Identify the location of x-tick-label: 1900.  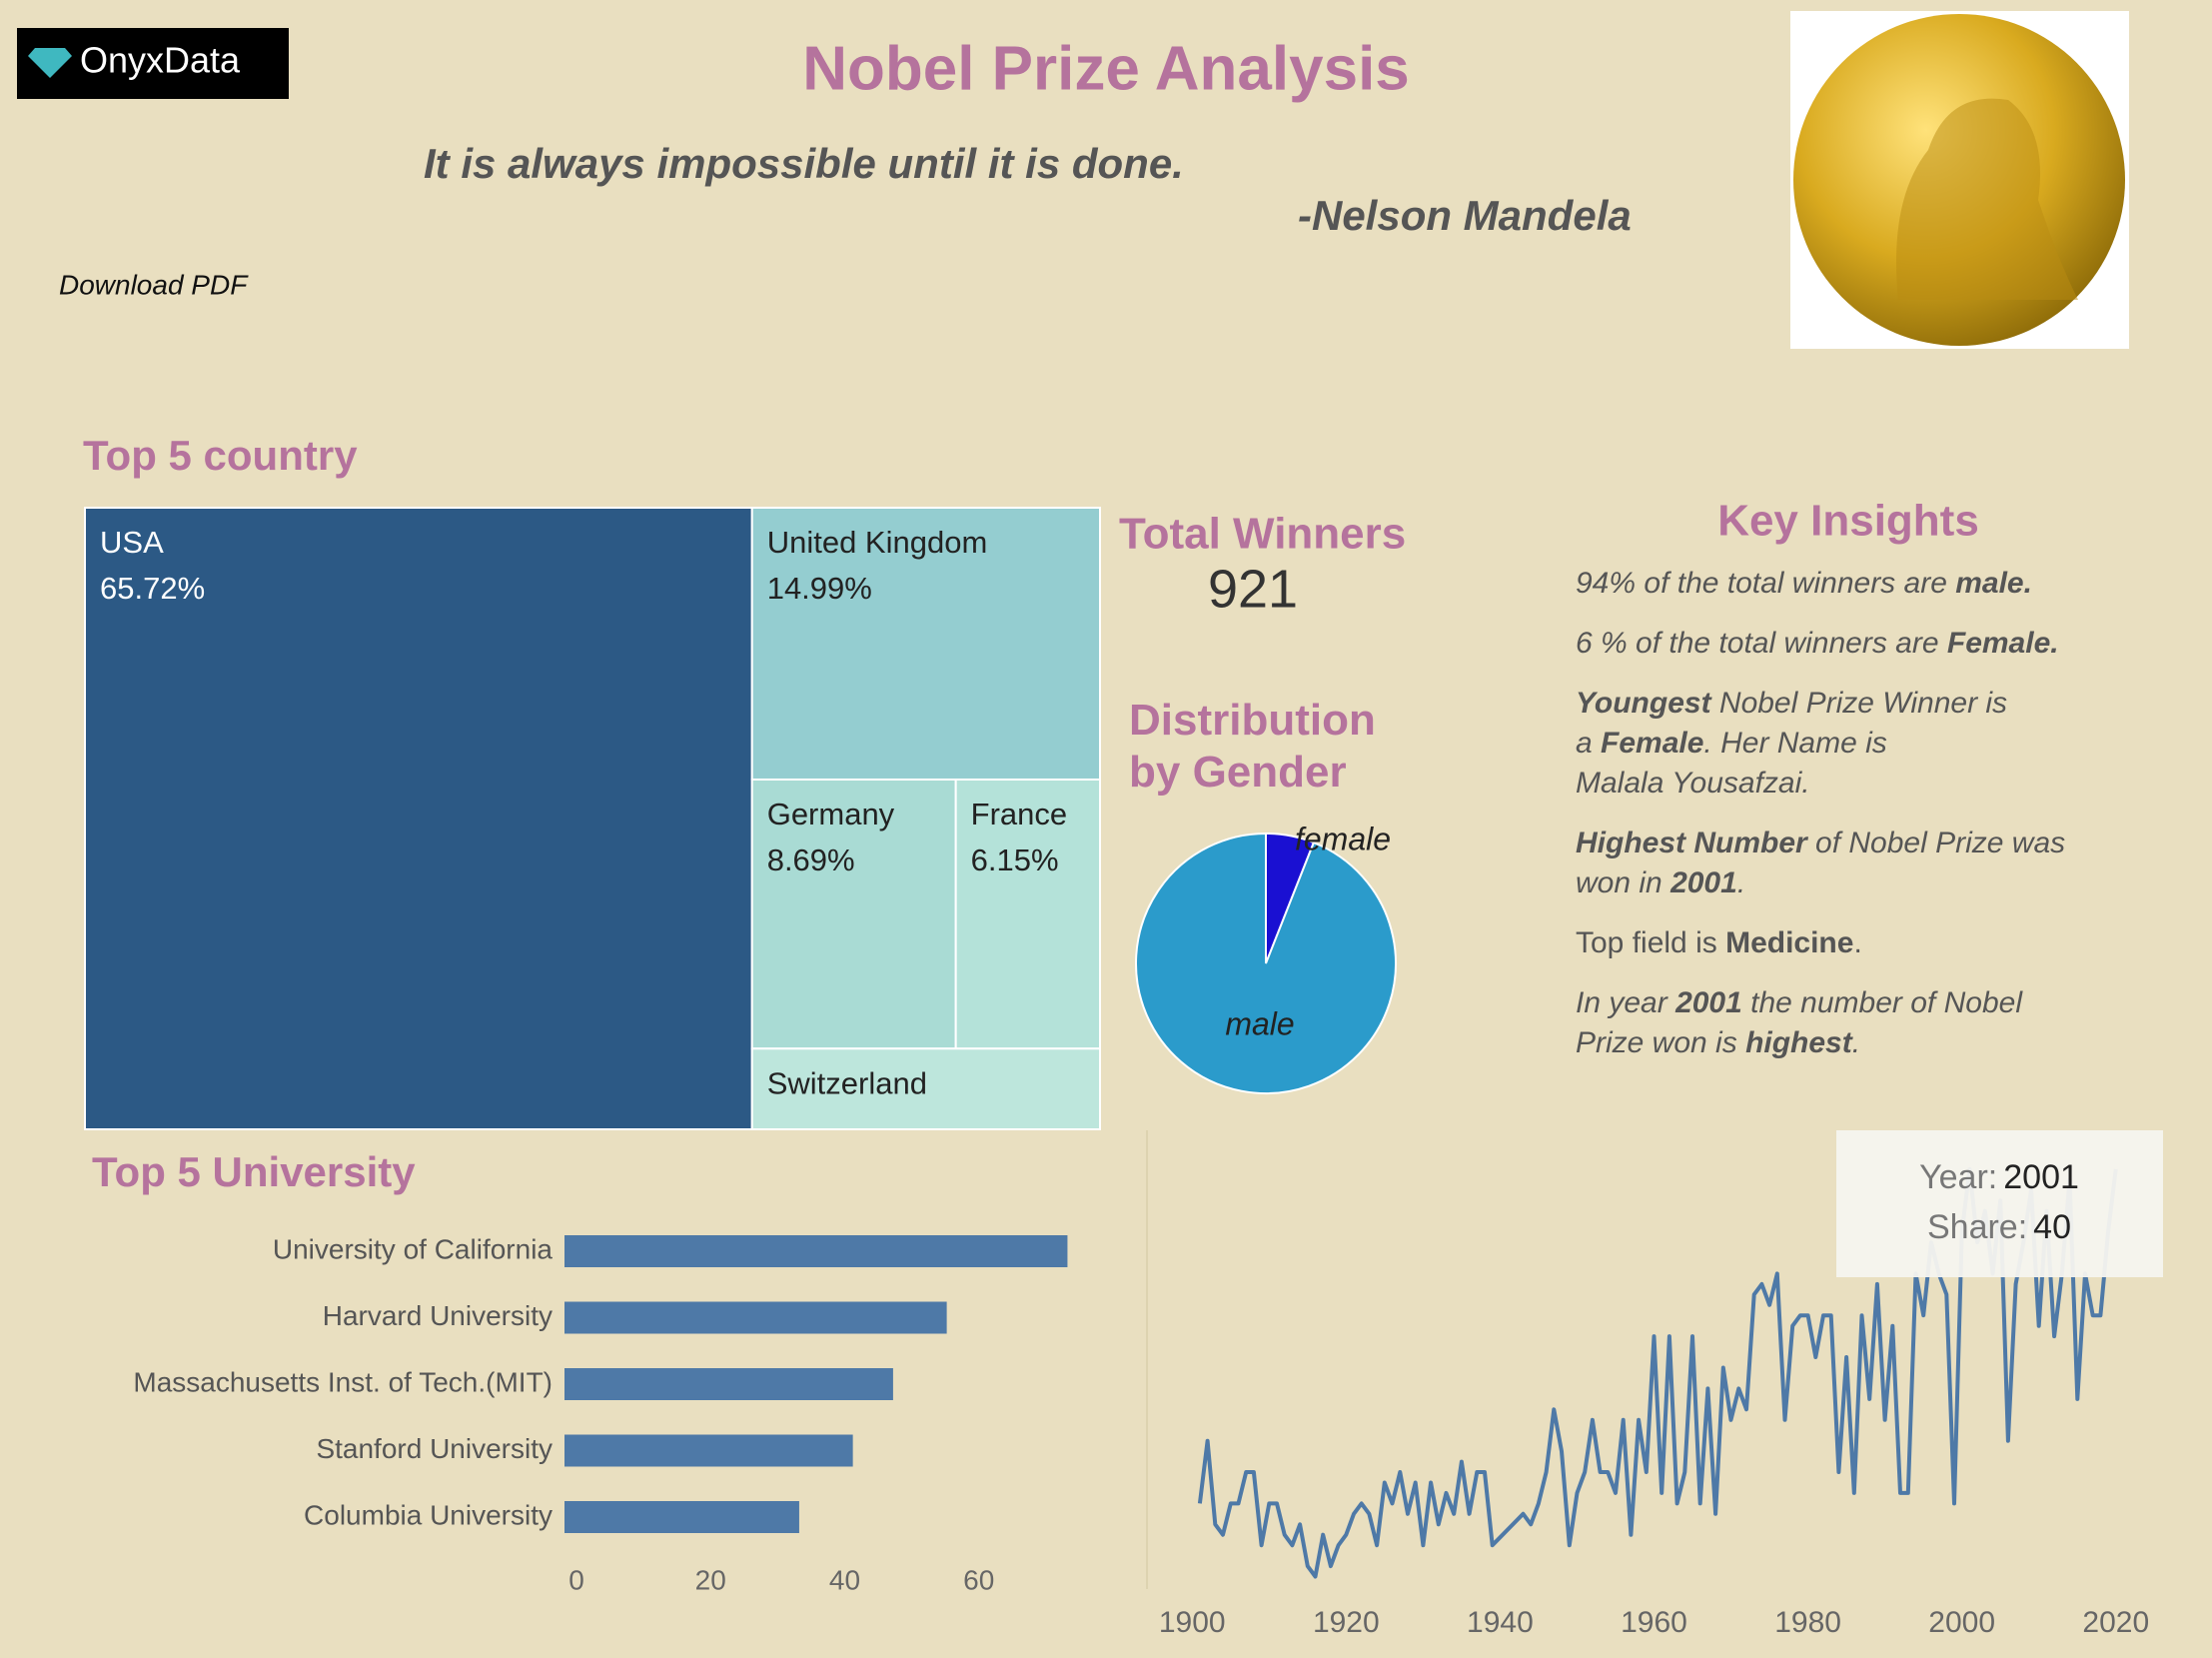
(1192, 1622).